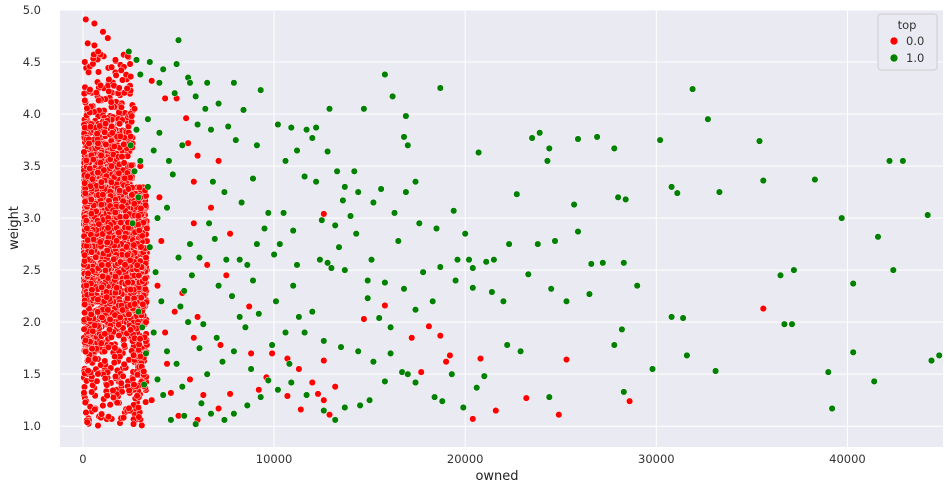 The image size is (951, 489). What do you see at coordinates (274, 459) in the screenshot?
I see `x-tick-label: 10000` at bounding box center [274, 459].